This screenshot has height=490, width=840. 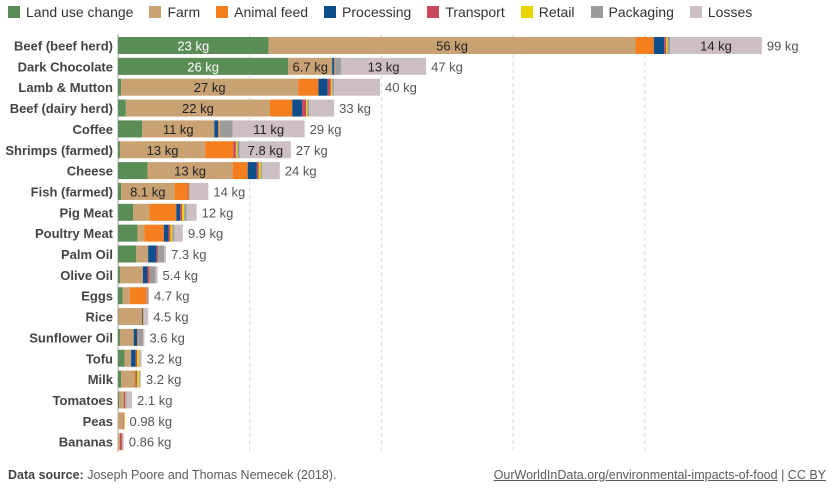 What do you see at coordinates (730, 12) in the screenshot?
I see `legend-label: Losses` at bounding box center [730, 12].